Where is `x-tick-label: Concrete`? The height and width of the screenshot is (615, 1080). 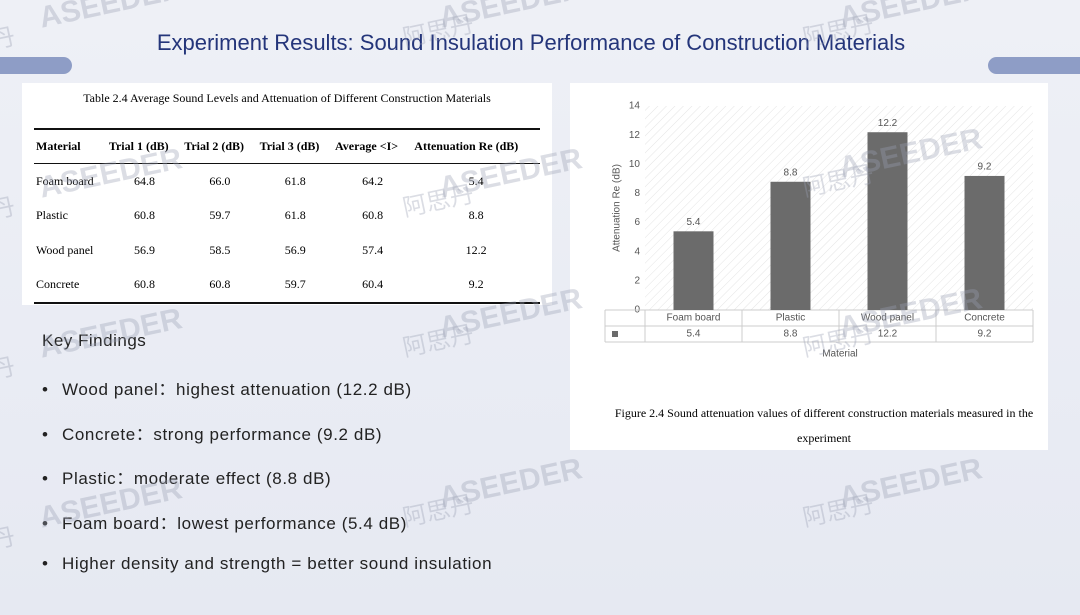 x-tick-label: Concrete is located at coordinates (984, 318).